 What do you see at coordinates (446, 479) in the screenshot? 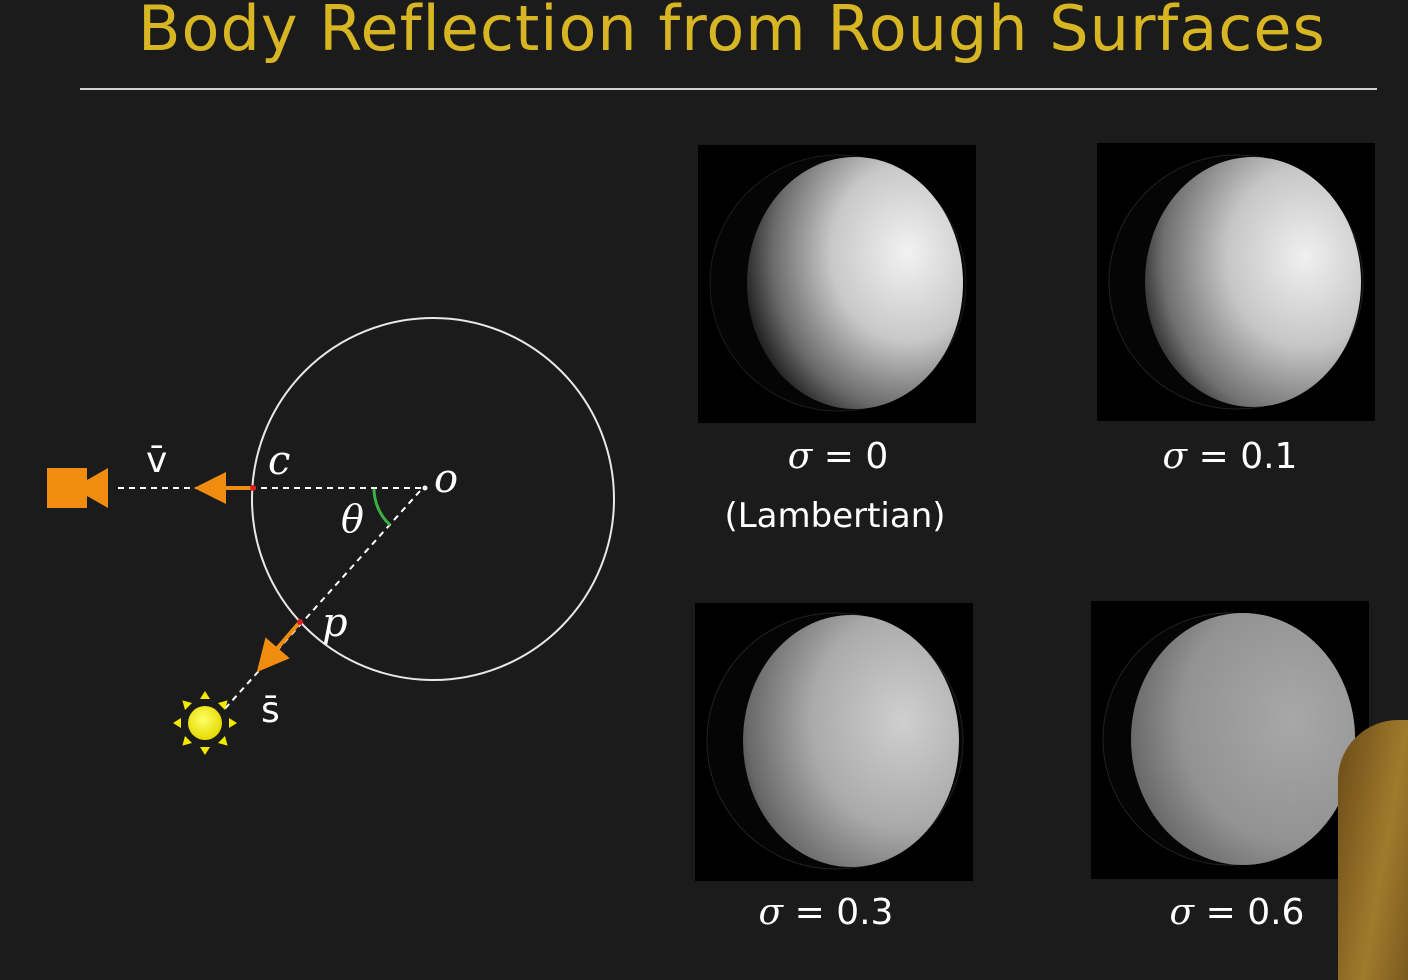
I see `label-o: o` at bounding box center [446, 479].